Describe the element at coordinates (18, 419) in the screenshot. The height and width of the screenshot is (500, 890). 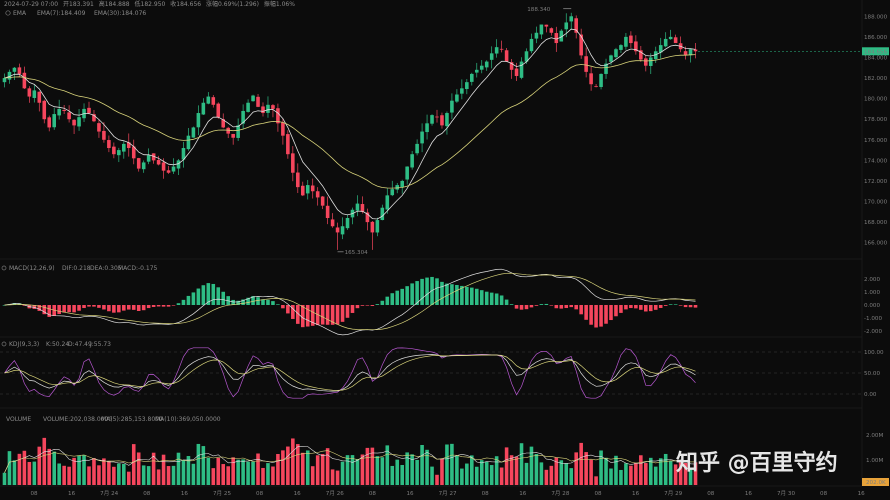
I see `svg-text: VOLUME` at that location.